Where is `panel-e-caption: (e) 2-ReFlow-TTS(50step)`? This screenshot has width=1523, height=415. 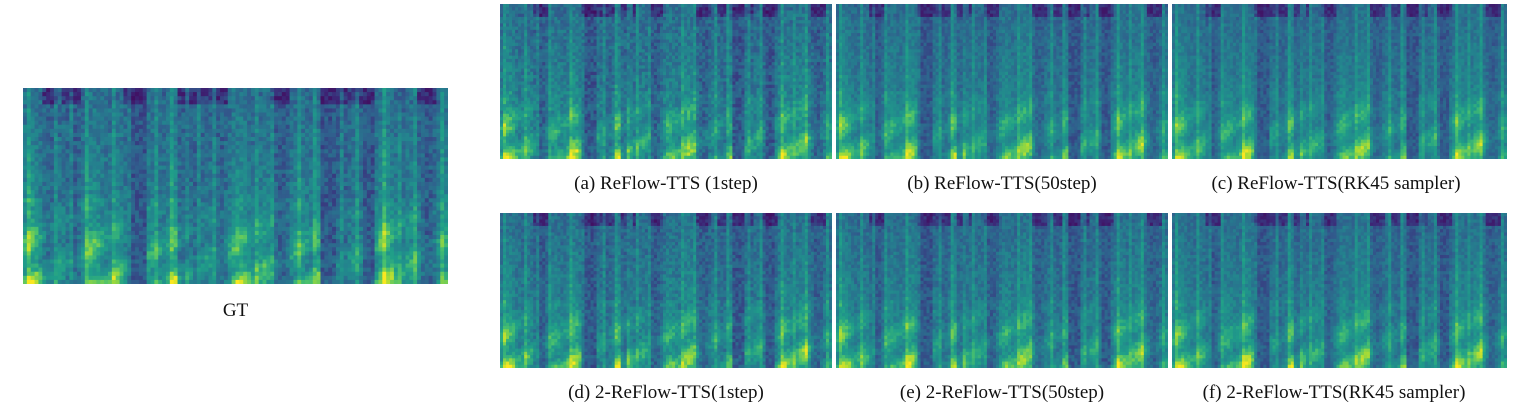
panel-e-caption: (e) 2-ReFlow-TTS(50step) is located at coordinates (1002, 393).